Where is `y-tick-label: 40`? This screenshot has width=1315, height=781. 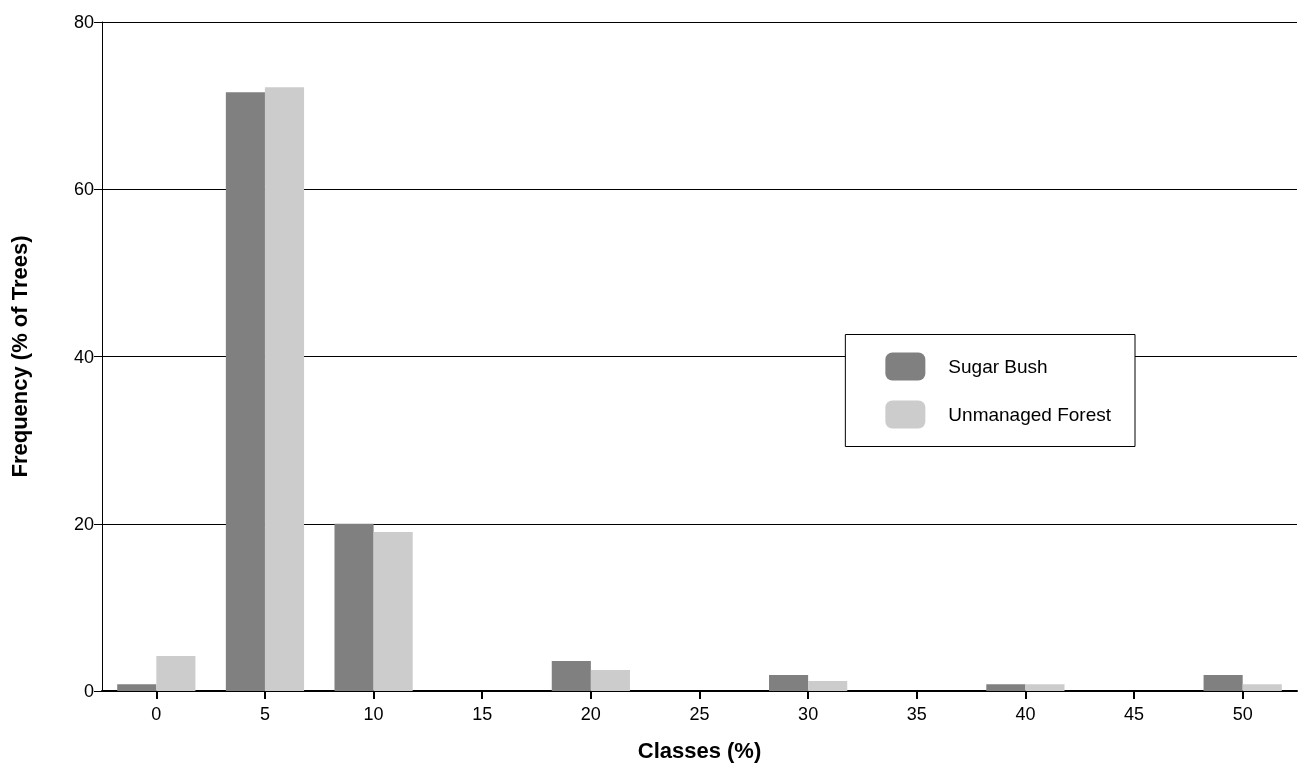
y-tick-label: 40 is located at coordinates (83, 356).